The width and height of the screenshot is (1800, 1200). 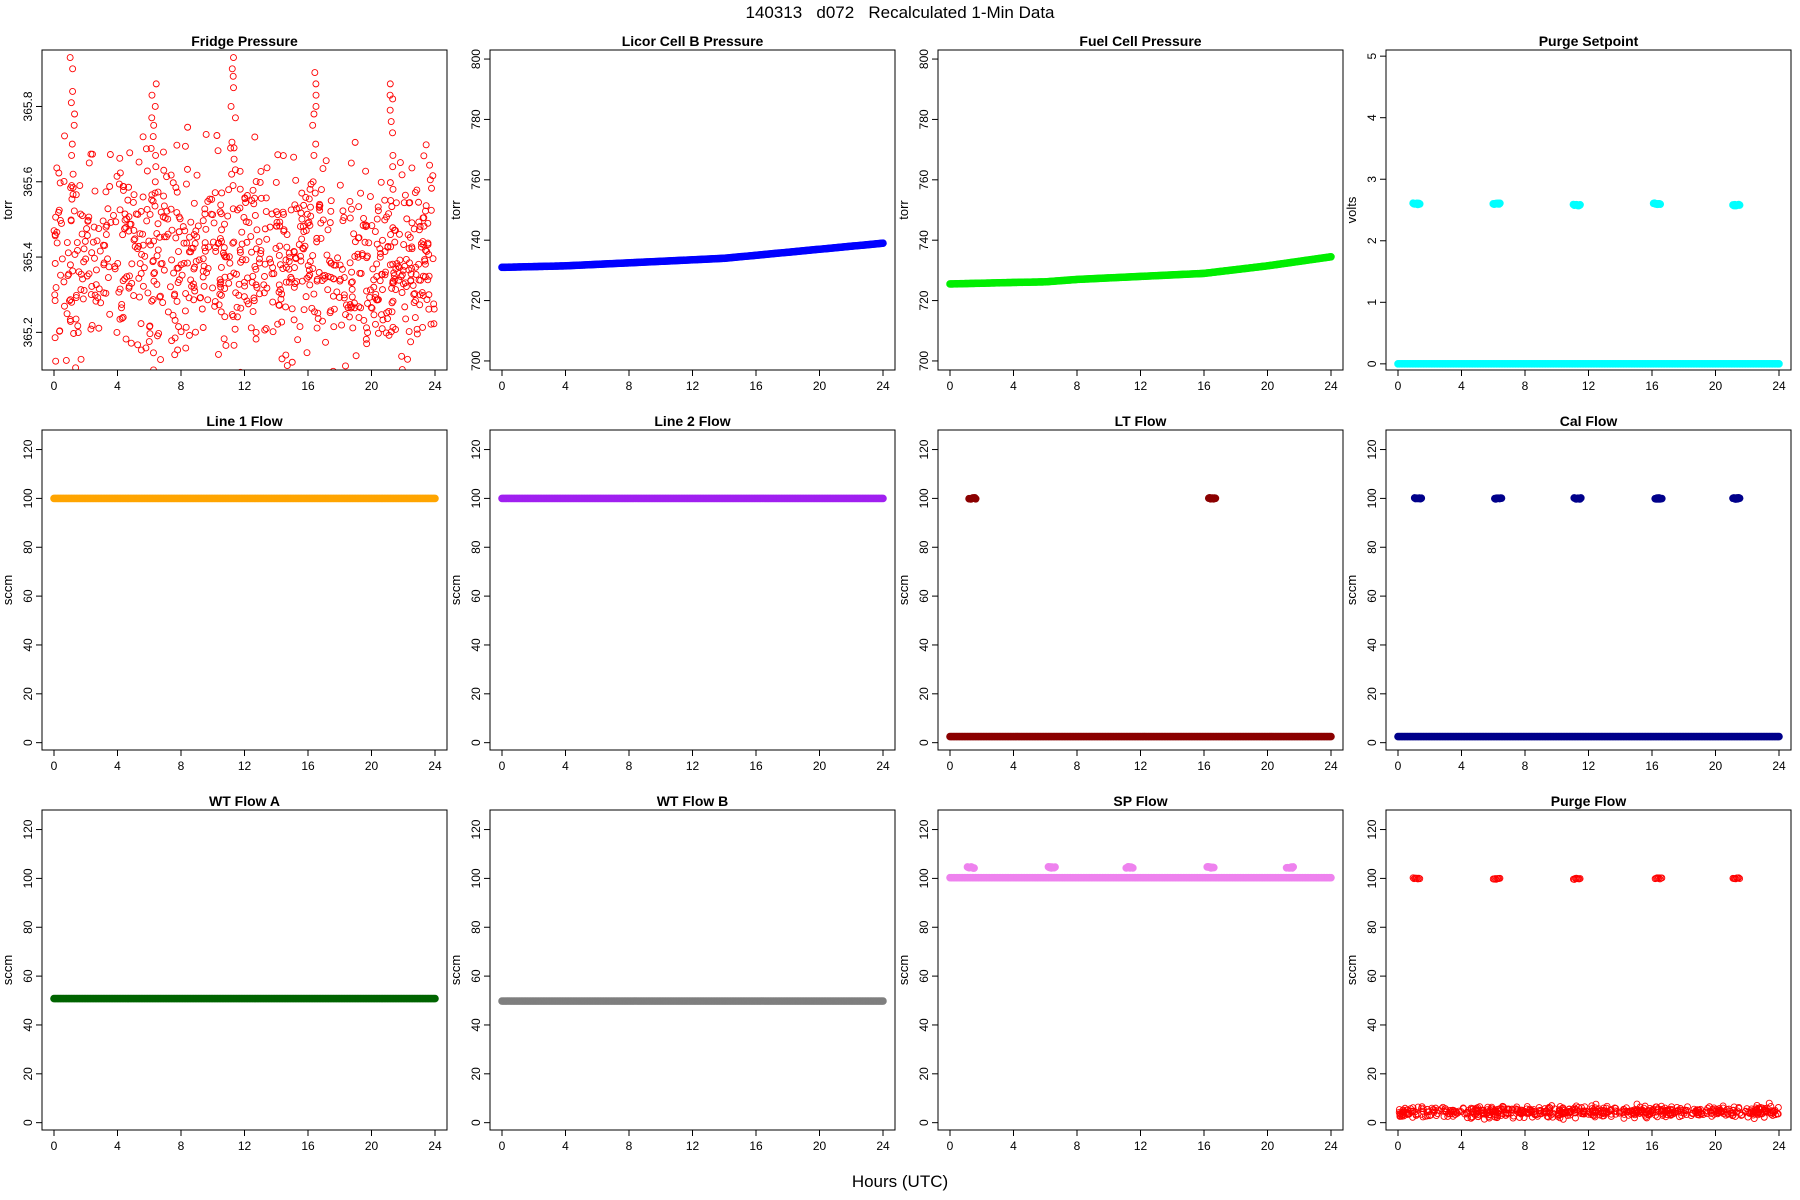 What do you see at coordinates (693, 801) in the screenshot?
I see `chart-title: WT Flow B` at bounding box center [693, 801].